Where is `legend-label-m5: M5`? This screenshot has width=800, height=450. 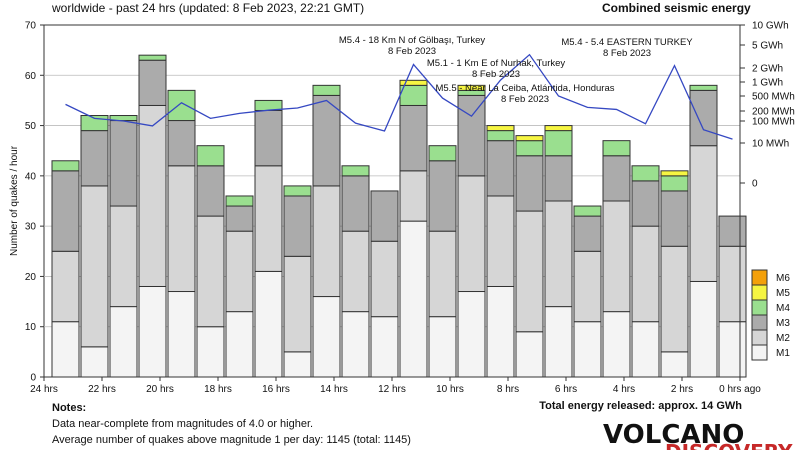 legend-label-m5: M5 is located at coordinates (783, 293).